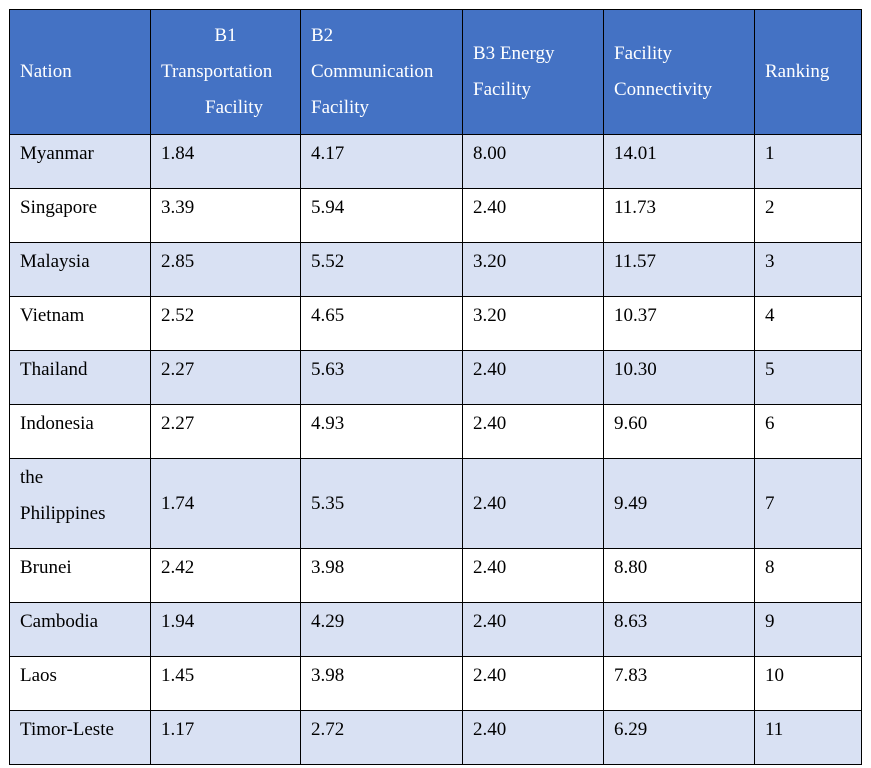 This screenshot has height=768, width=871. What do you see at coordinates (679, 431) in the screenshot?
I see `cell-facility-connectivity: 9.60` at bounding box center [679, 431].